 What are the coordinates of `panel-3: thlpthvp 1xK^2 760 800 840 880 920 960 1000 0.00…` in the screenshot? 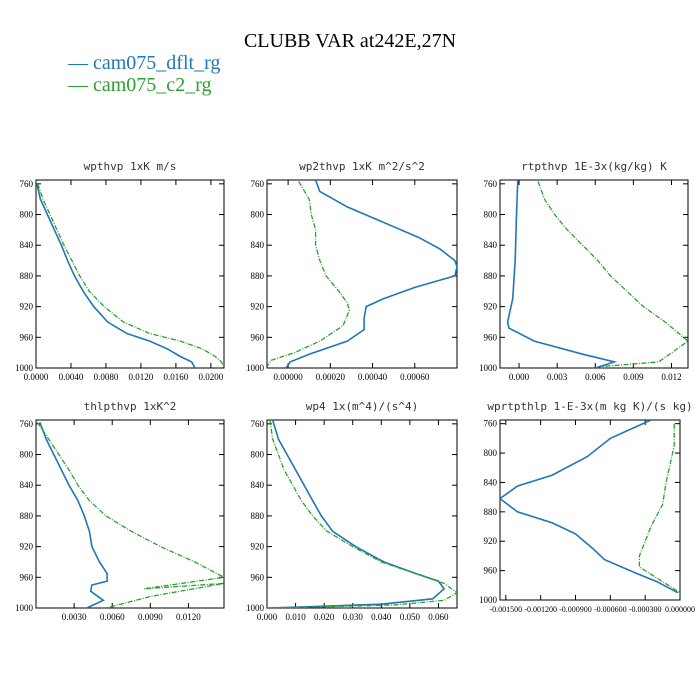 It's located at (120, 511).